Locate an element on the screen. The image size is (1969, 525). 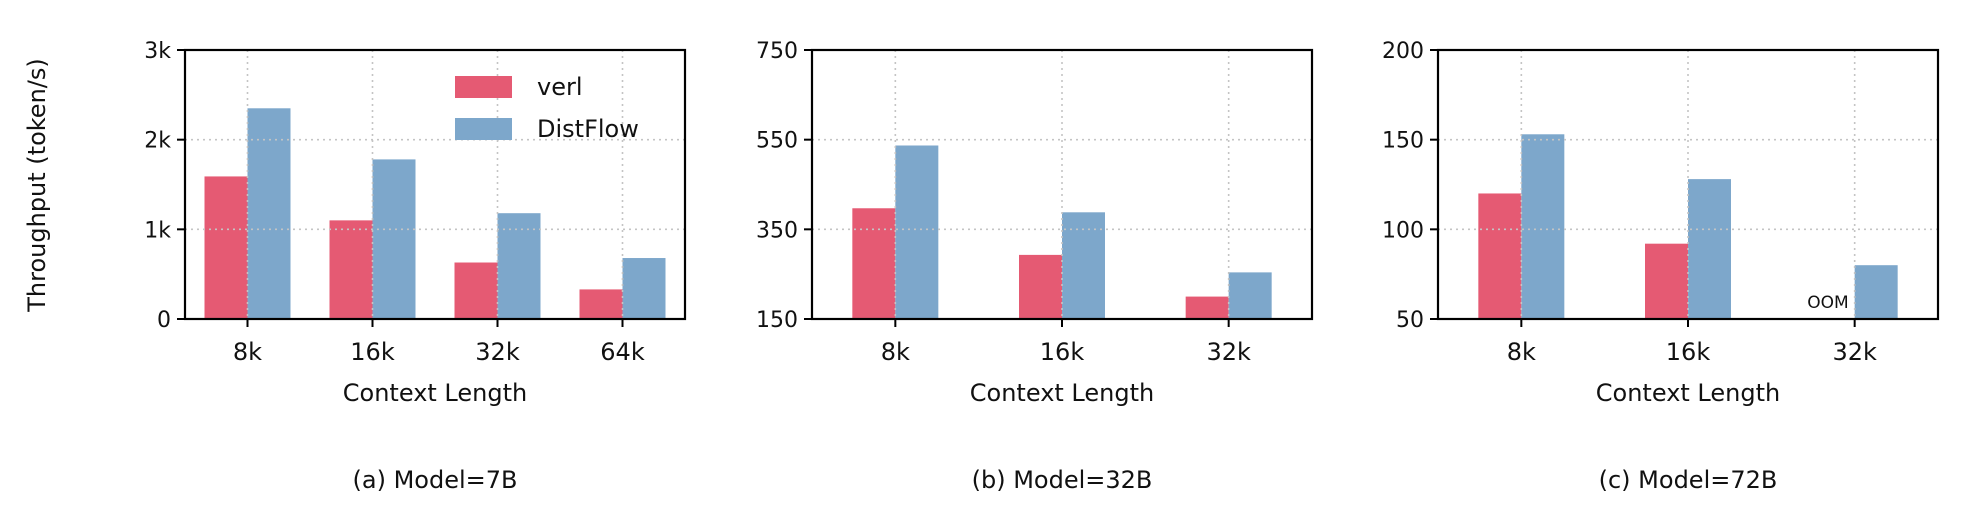
caption-32b: (b) Model=32B is located at coordinates (1062, 480).